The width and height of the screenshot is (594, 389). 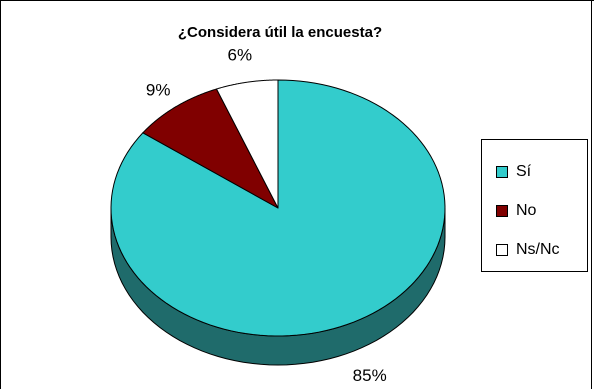 What do you see at coordinates (0, 194) in the screenshot?
I see `chart-border-left` at bounding box center [0, 194].